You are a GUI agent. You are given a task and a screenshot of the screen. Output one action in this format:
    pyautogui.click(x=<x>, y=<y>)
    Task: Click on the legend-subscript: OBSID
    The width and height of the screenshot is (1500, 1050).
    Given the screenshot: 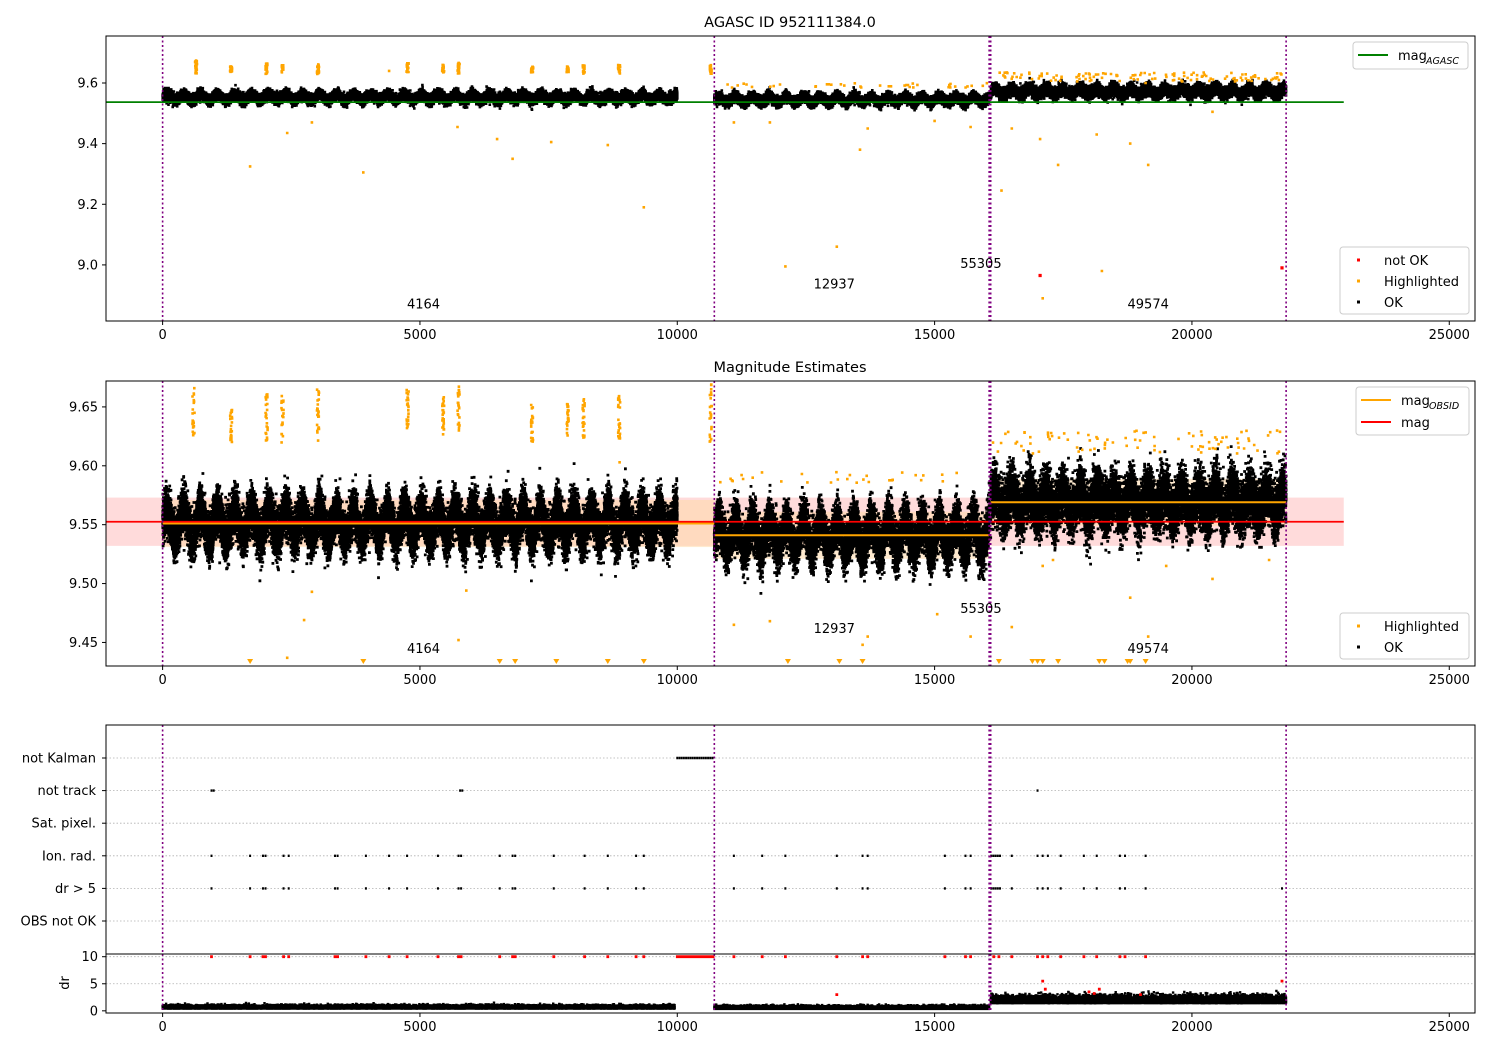 What is the action you would take?
    pyautogui.click(x=1444, y=406)
    